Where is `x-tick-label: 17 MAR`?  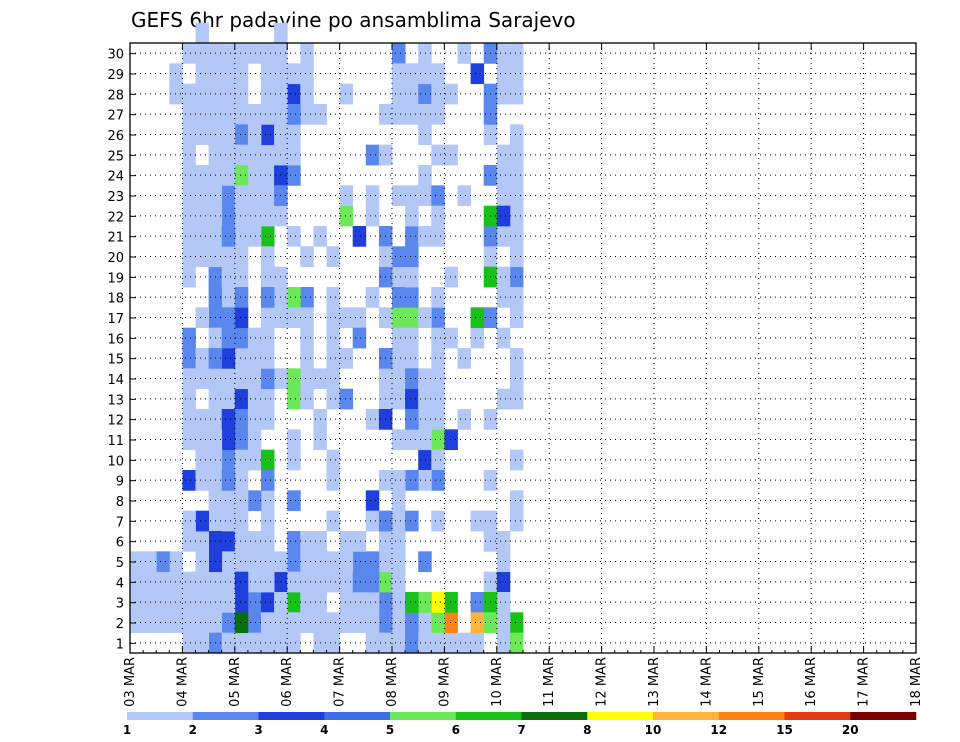
x-tick-label: 17 MAR is located at coordinates (864, 682).